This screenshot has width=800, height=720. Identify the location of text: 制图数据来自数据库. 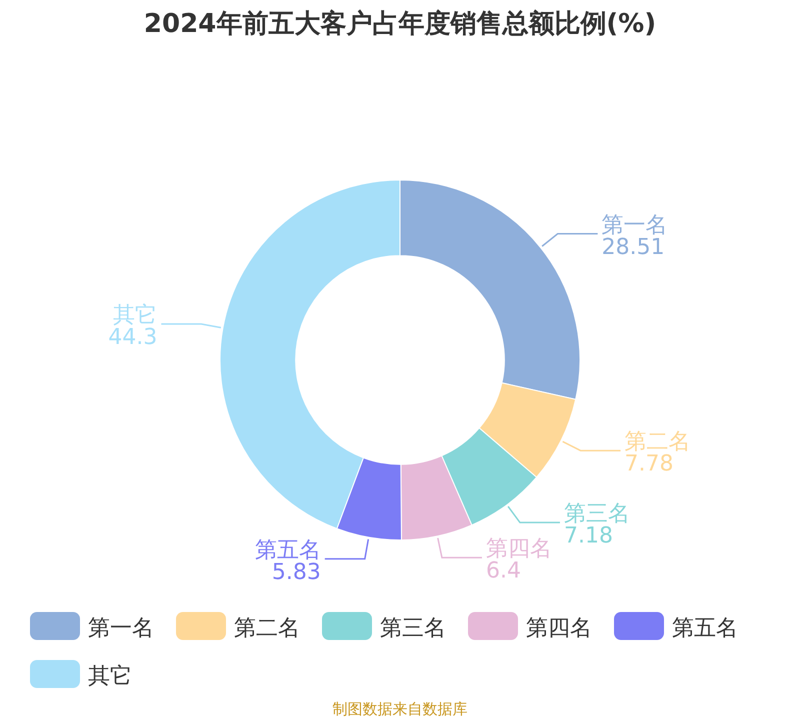
(400, 709).